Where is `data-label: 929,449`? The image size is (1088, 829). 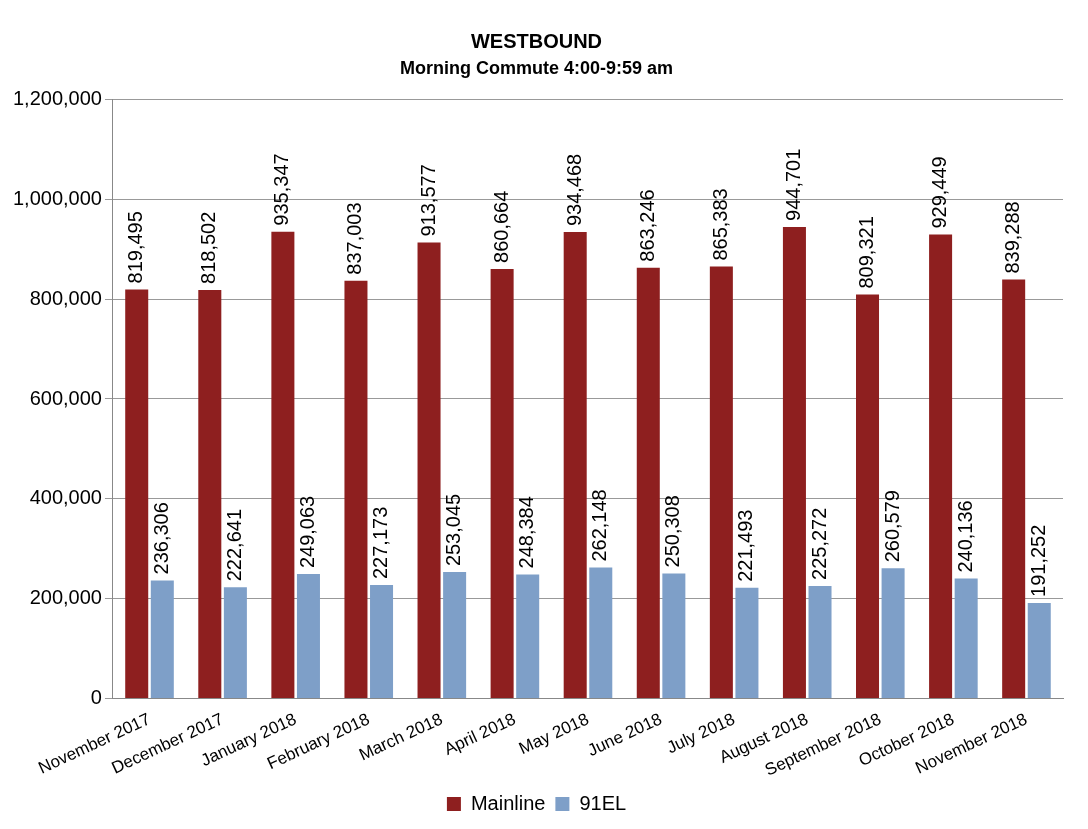 data-label: 929,449 is located at coordinates (939, 192).